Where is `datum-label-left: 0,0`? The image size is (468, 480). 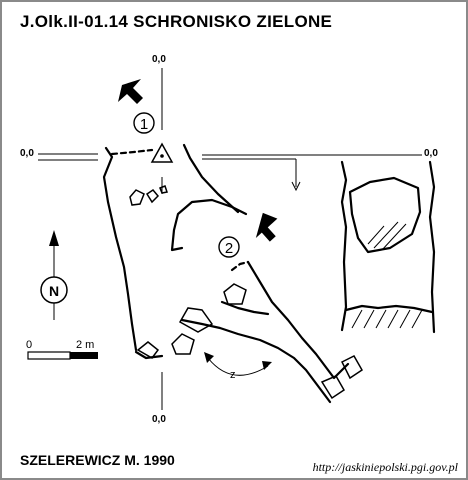 datum-label-left: 0,0 is located at coordinates (27, 153).